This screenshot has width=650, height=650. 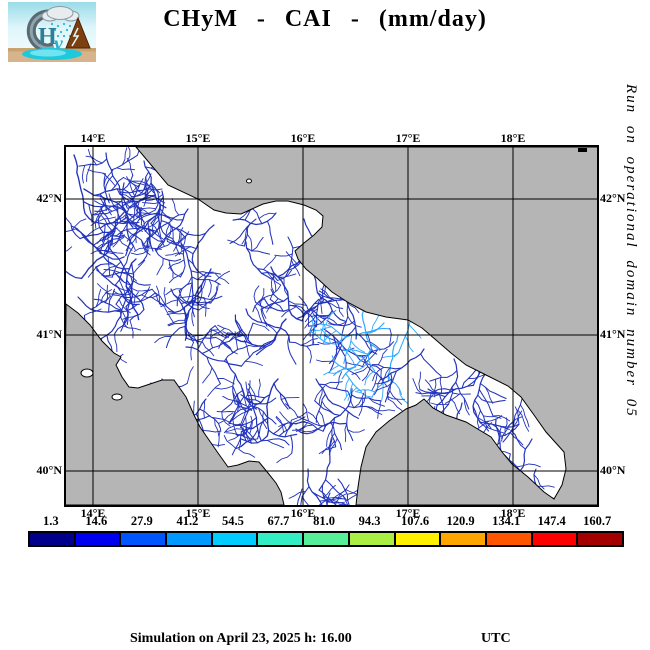 What do you see at coordinates (303, 513) in the screenshot?
I see `lon-tick-label-bottom: 16°E` at bounding box center [303, 513].